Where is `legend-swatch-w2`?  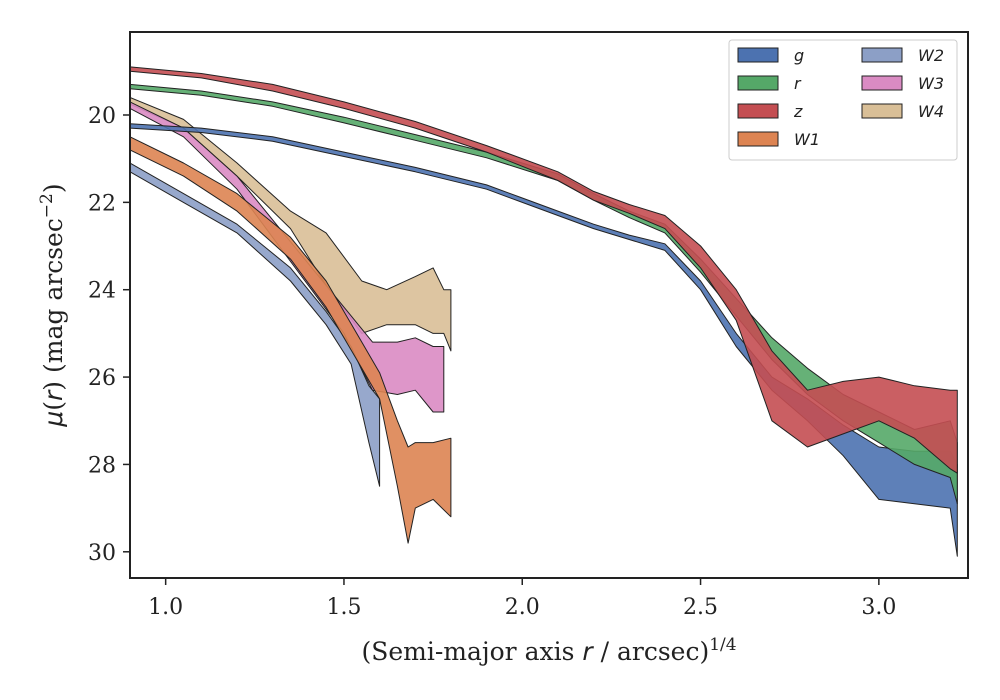 legend-swatch-w2 is located at coordinates (882, 55).